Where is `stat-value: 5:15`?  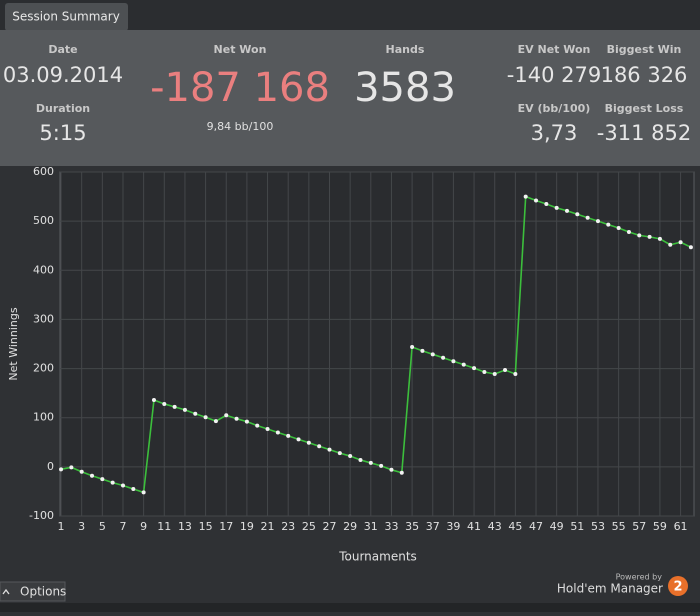
stat-value: 5:15 is located at coordinates (62, 133).